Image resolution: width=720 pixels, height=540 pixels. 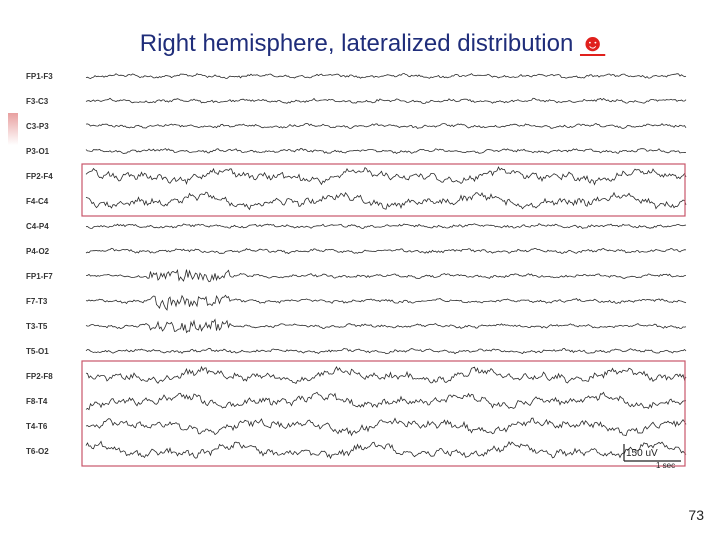 I want to click on time-scale-label: 1 sec, so click(x=665, y=465).